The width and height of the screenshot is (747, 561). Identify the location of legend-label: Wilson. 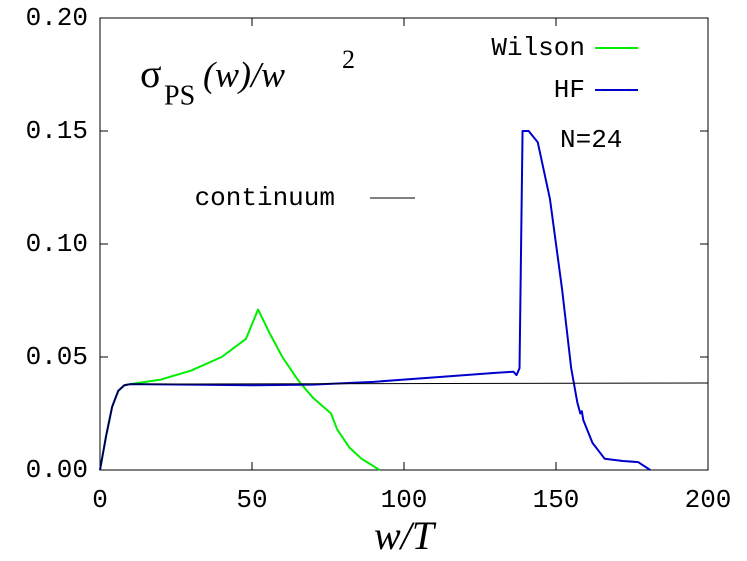
(538, 48).